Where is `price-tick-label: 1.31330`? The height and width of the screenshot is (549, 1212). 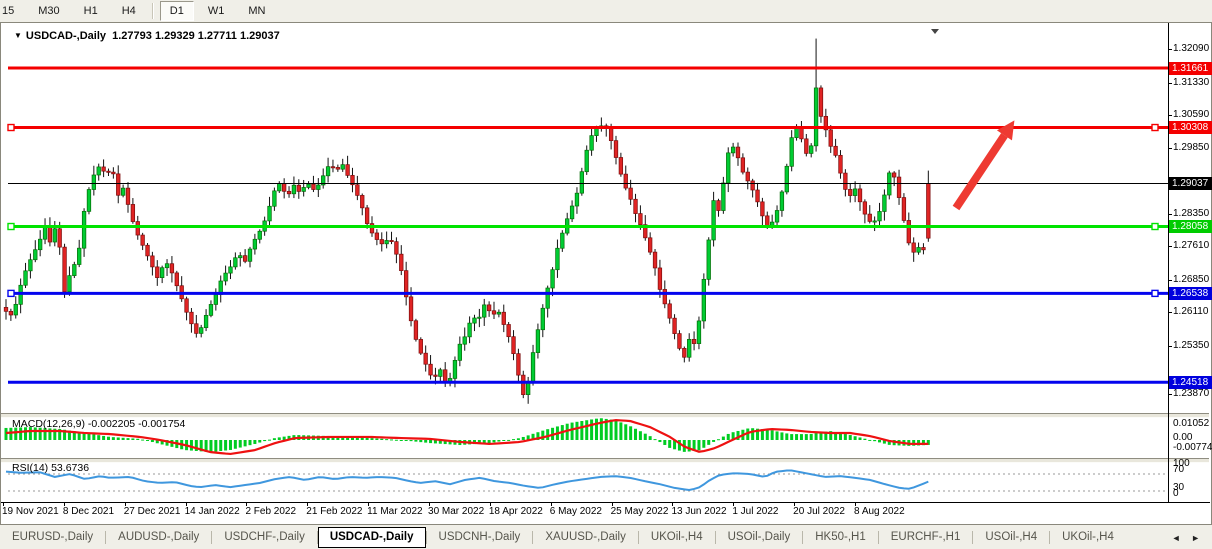 price-tick-label: 1.31330 is located at coordinates (1191, 82).